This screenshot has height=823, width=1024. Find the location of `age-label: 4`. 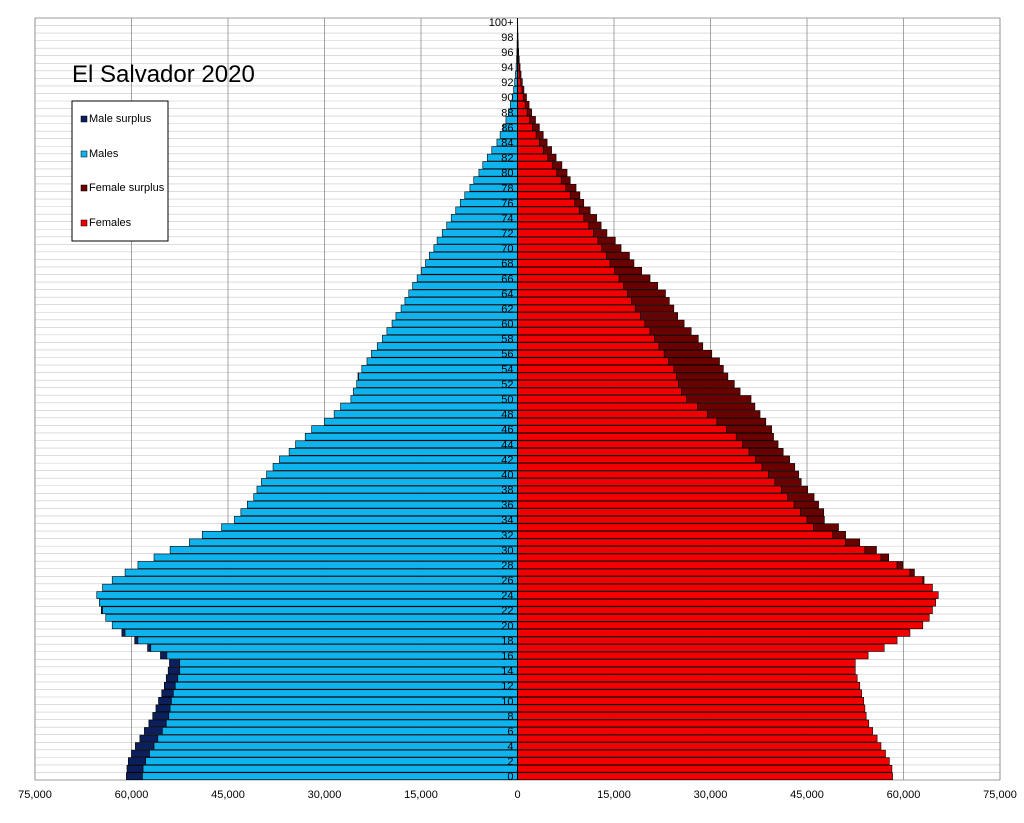

age-label: 4 is located at coordinates (510, 747).